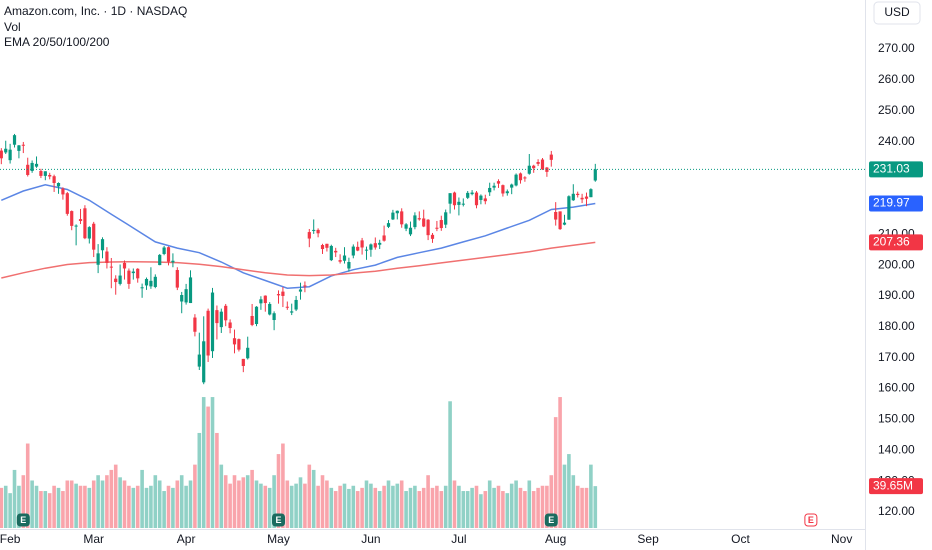  What do you see at coordinates (10, 539) in the screenshot?
I see `x-tick-label: Feb` at bounding box center [10, 539].